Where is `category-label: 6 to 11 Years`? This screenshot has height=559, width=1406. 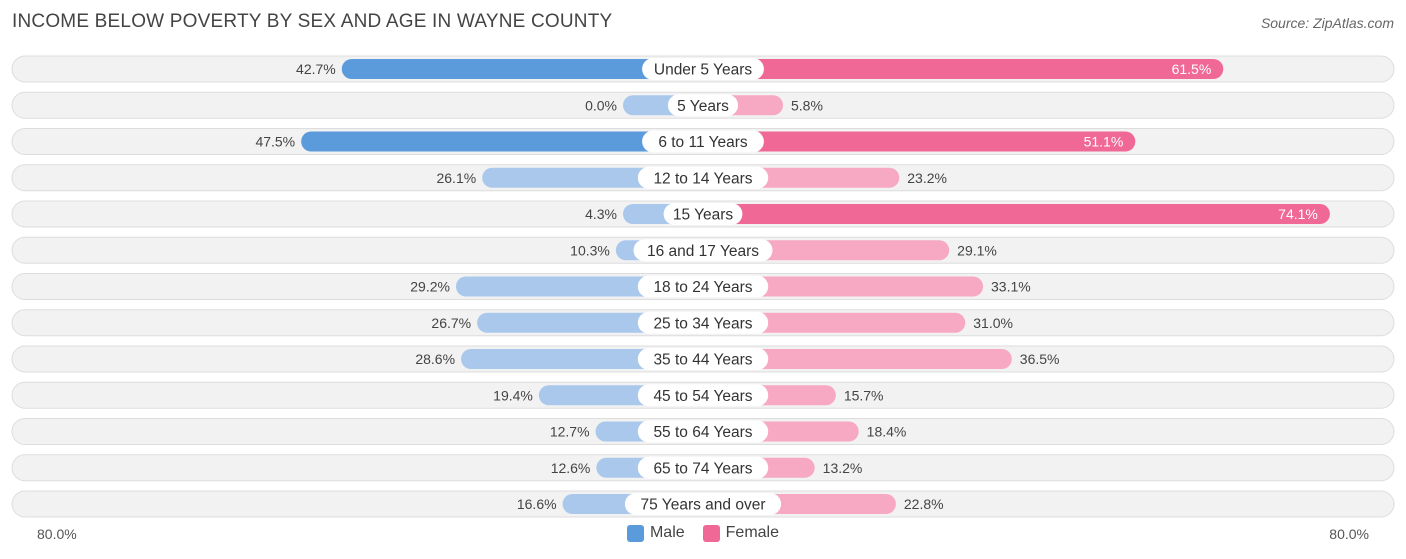
category-label: 6 to 11 Years is located at coordinates (703, 142).